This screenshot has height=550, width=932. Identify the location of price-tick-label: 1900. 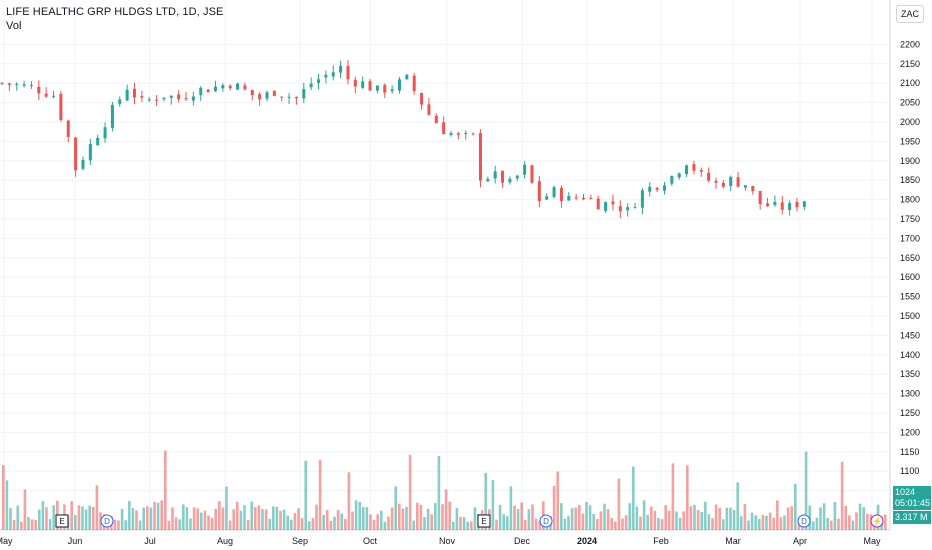
(910, 161).